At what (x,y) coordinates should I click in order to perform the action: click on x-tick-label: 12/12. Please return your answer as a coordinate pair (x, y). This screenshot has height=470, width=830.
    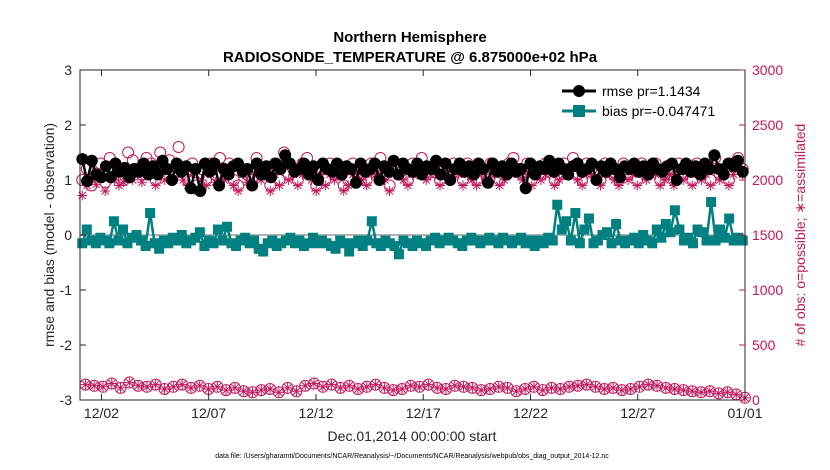
    Looking at the image, I should click on (315, 413).